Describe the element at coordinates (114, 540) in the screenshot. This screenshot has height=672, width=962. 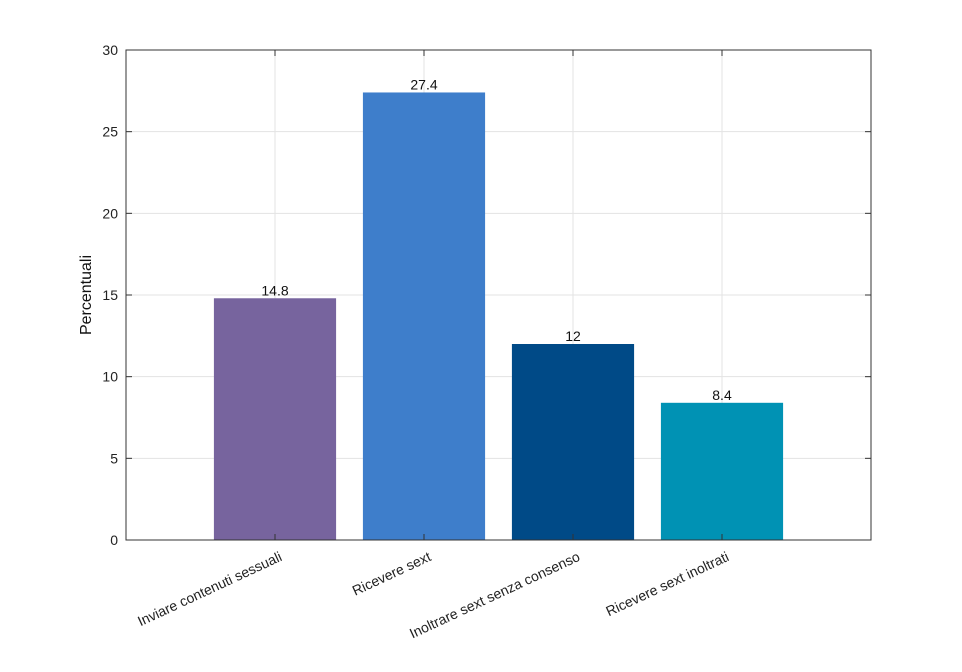
I see `y-tick-label: 0` at that location.